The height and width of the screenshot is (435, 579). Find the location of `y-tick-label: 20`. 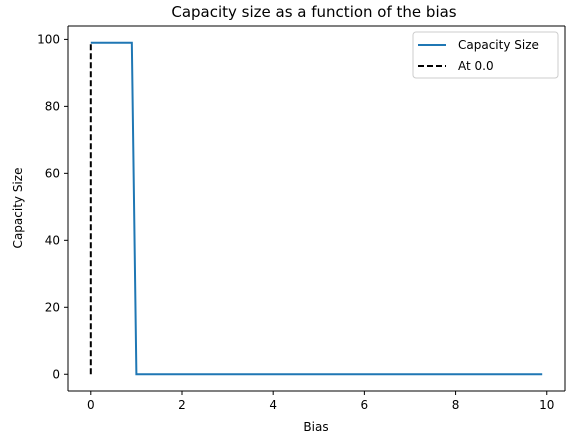

y-tick-label: 20 is located at coordinates (52, 307).